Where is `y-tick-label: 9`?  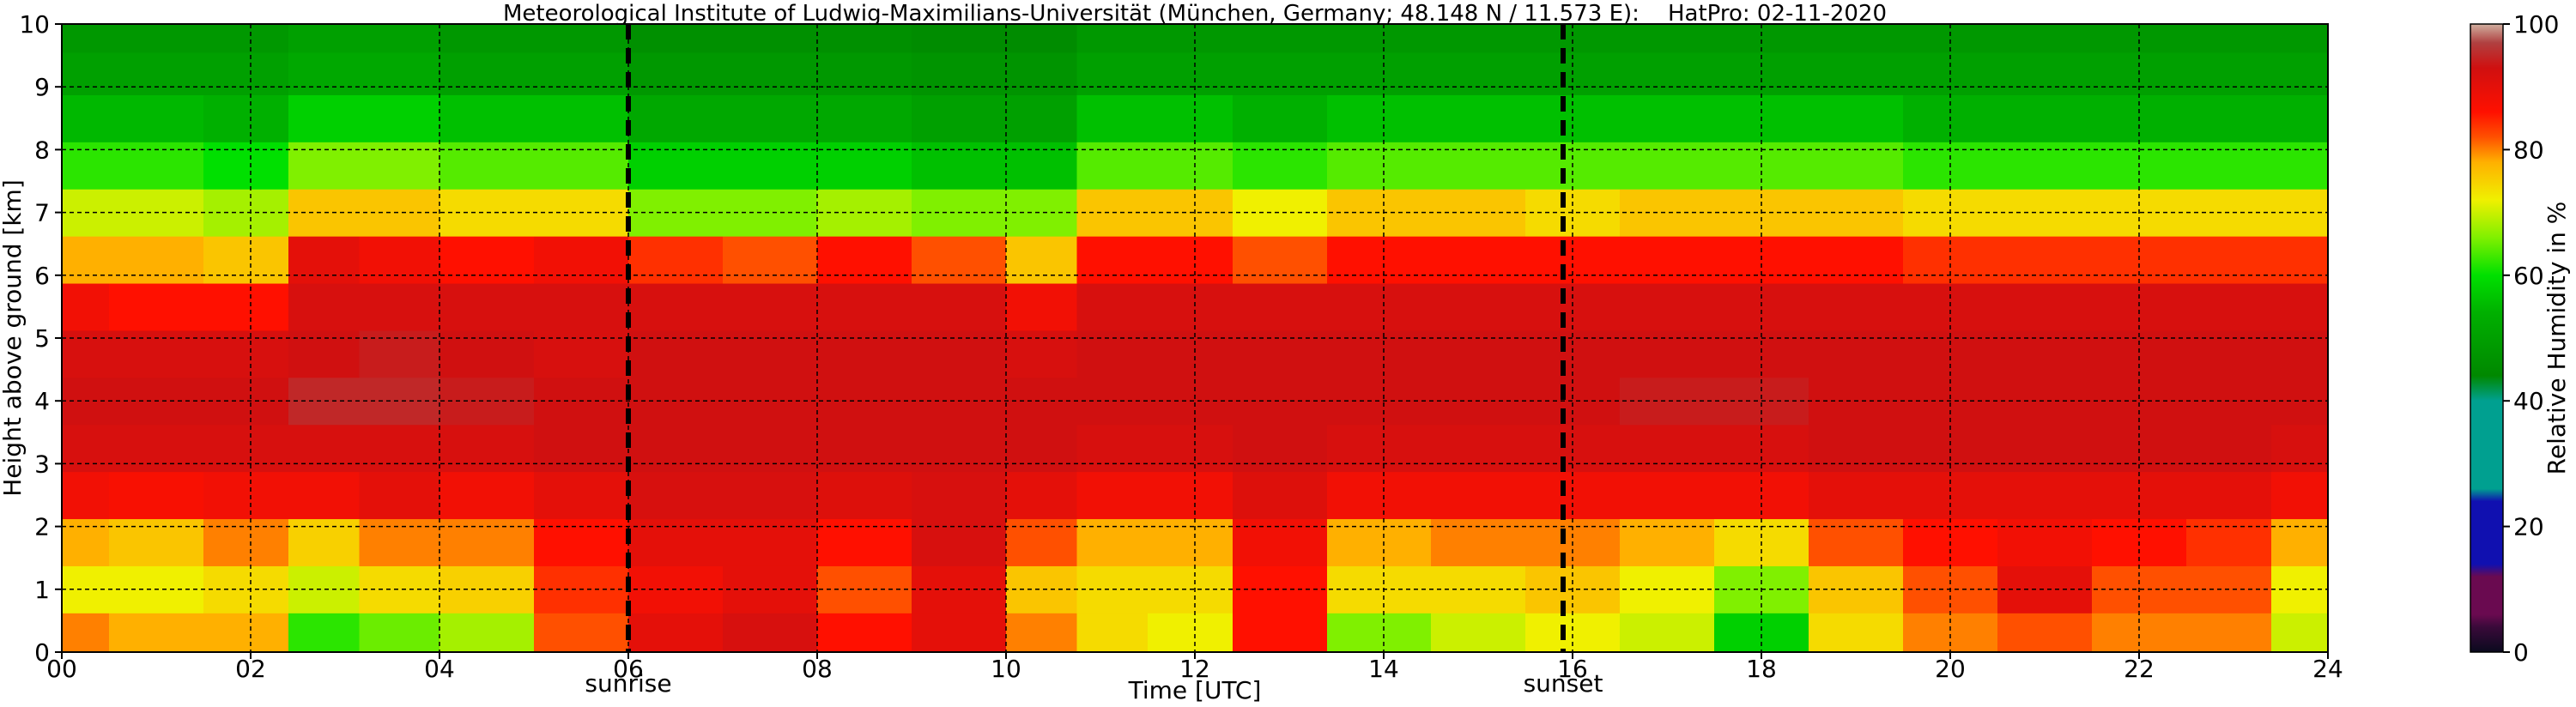
y-tick-label: 9 is located at coordinates (42, 87).